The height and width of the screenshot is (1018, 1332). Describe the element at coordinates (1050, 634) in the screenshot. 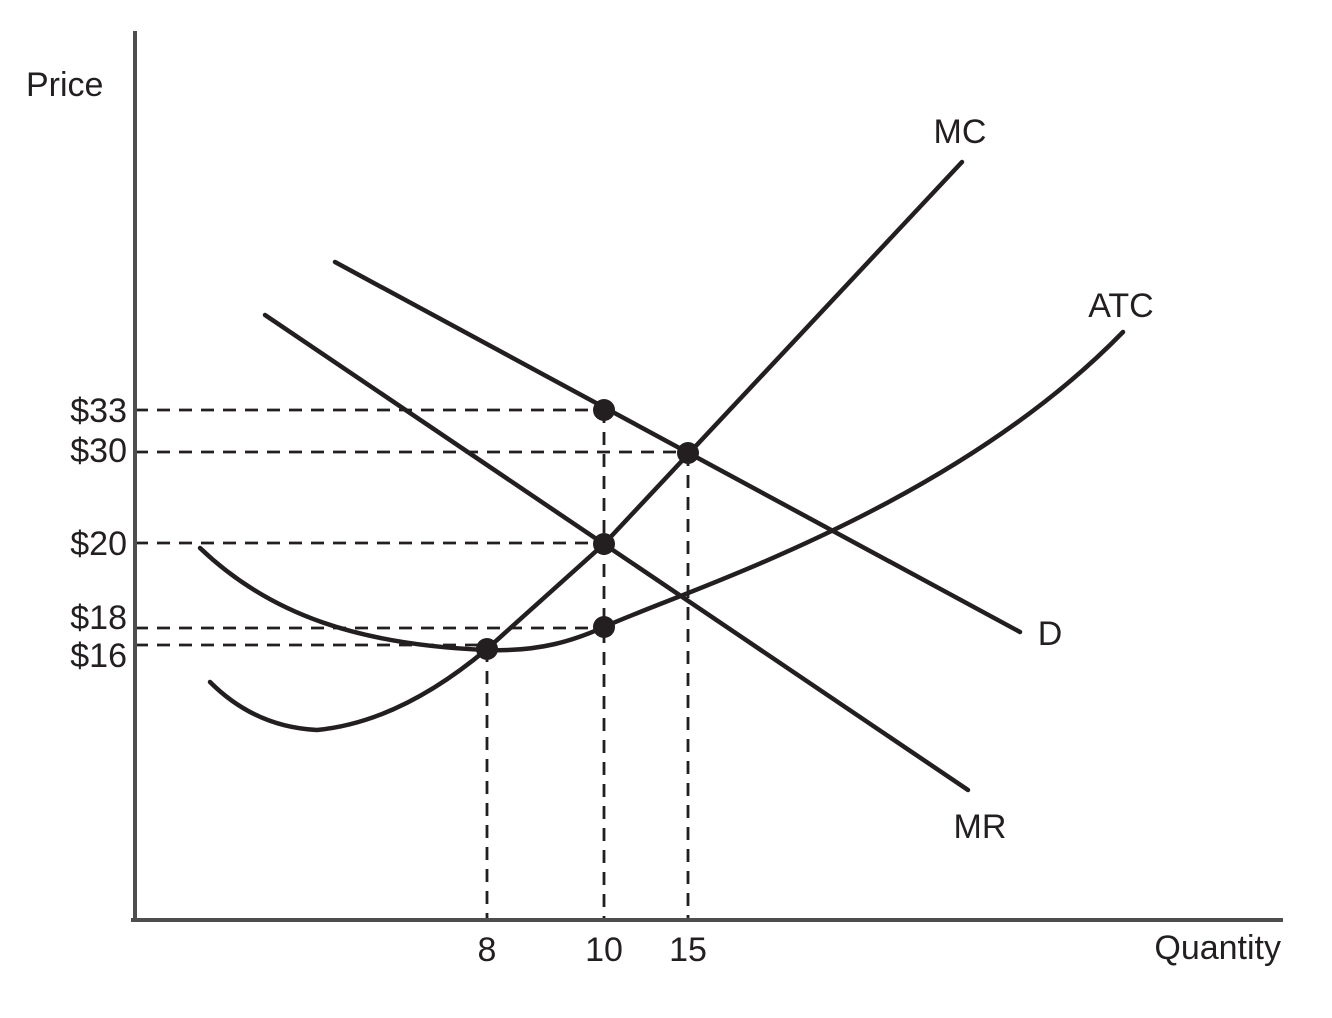

I see `demand-curve-label: D` at that location.